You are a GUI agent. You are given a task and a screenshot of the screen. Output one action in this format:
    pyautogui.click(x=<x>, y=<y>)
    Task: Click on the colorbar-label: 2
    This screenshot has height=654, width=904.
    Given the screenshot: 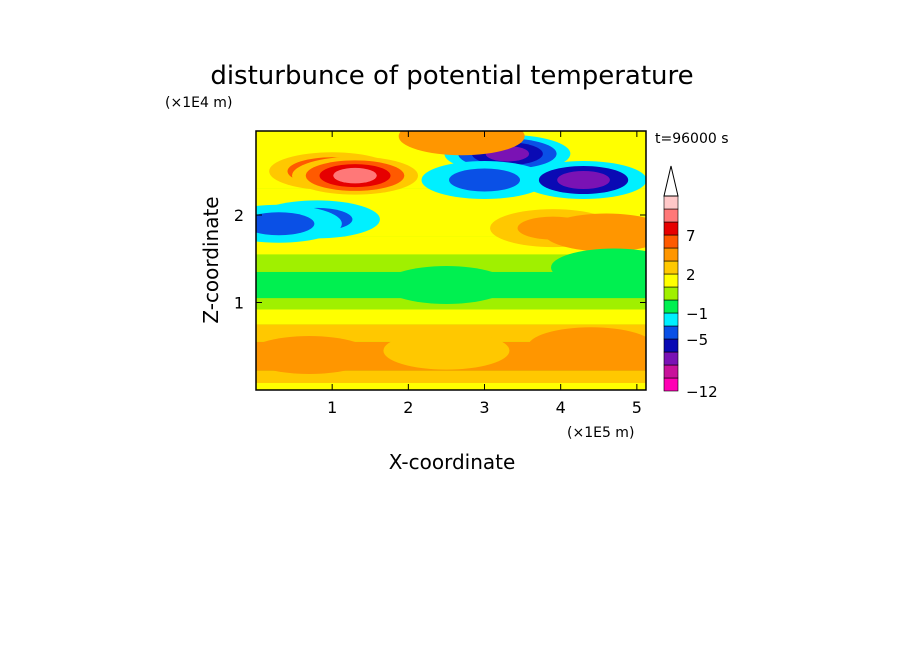 What is the action you would take?
    pyautogui.click(x=691, y=275)
    